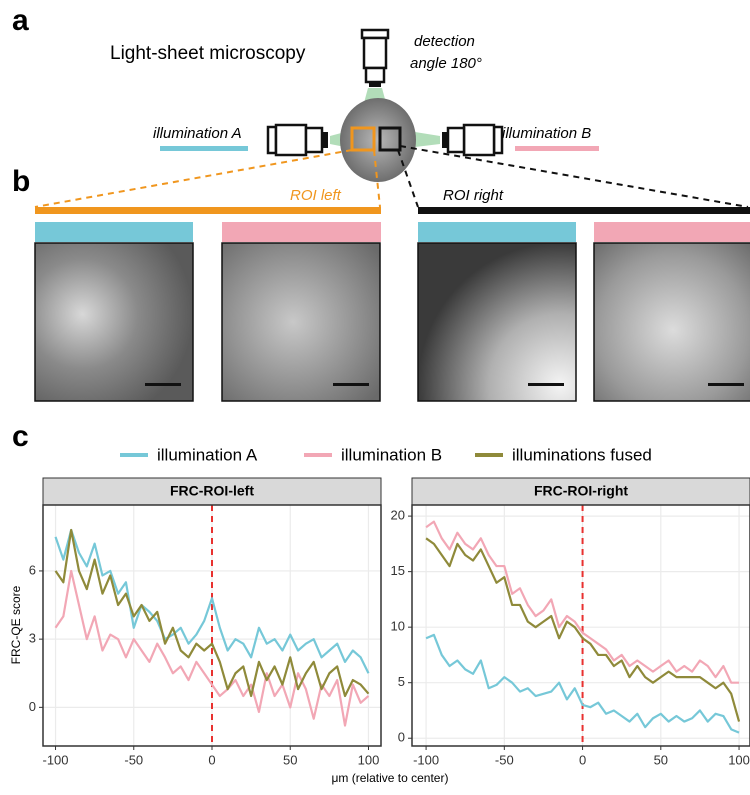 This screenshot has width=750, height=795. I want to click on panel-letter: a, so click(20, 20).